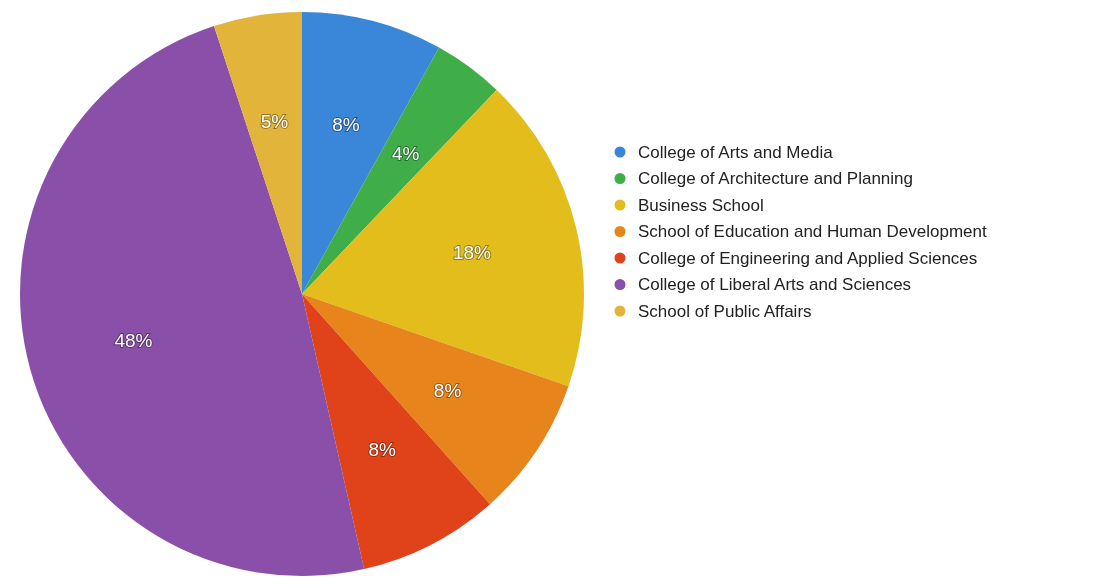 This screenshot has width=1107, height=588. Describe the element at coordinates (472, 253) in the screenshot. I see `data-label: 18%` at that location.